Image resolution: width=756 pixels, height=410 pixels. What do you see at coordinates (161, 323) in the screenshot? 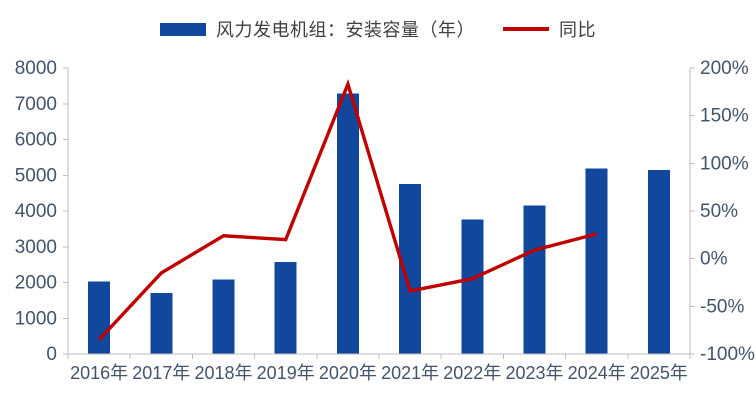
I see `bar-2017年` at bounding box center [161, 323].